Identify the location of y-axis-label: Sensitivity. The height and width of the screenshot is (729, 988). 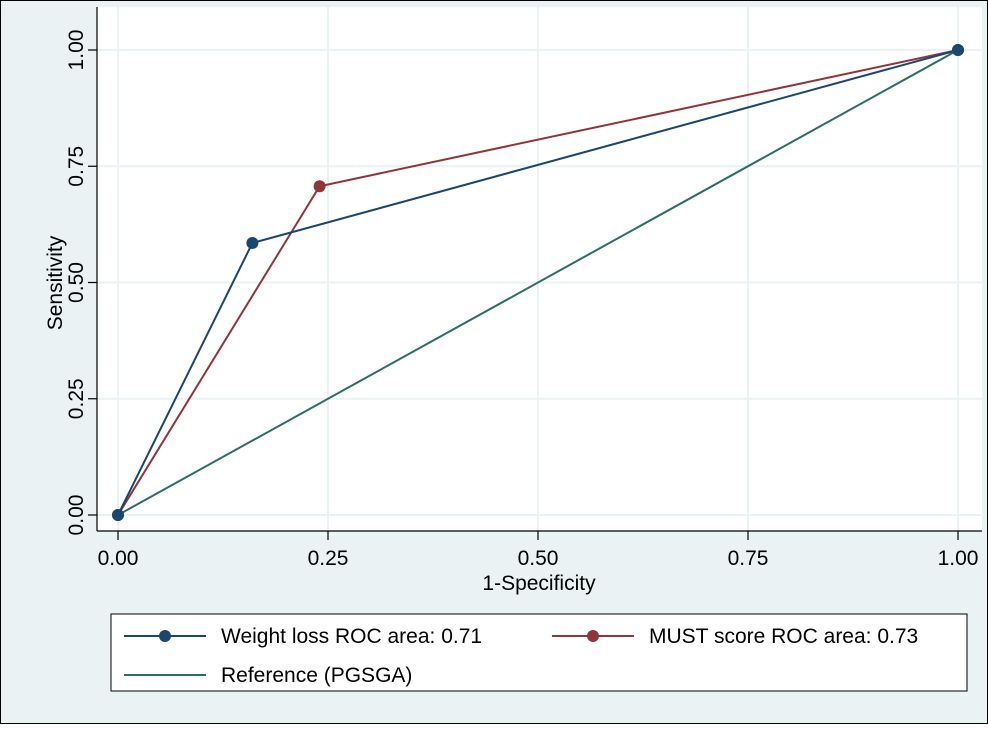
(55, 282).